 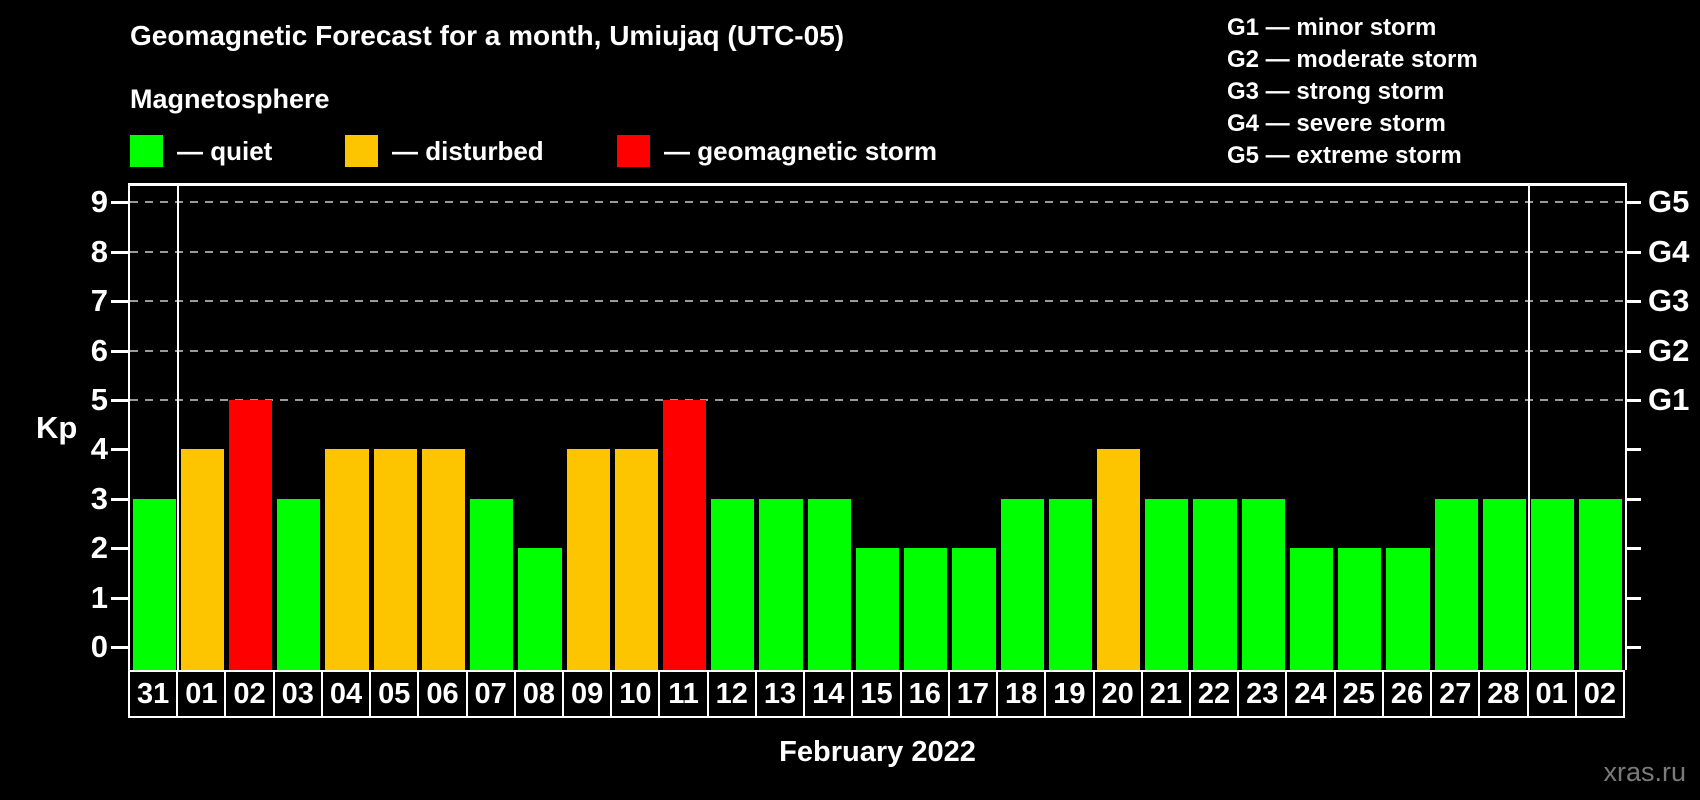 What do you see at coordinates (57, 427) in the screenshot?
I see `y-axis-title: Kp` at bounding box center [57, 427].